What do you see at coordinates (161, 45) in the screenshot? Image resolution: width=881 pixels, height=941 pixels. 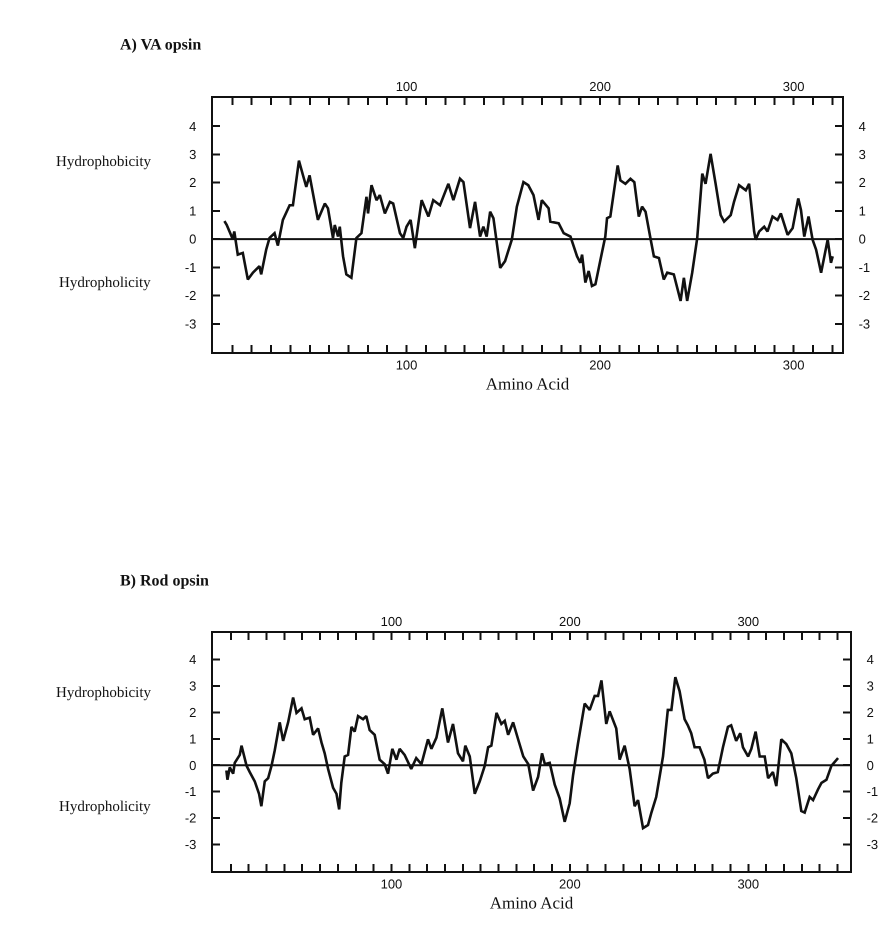 I see `chart-title: A) VA opsin` at bounding box center [161, 45].